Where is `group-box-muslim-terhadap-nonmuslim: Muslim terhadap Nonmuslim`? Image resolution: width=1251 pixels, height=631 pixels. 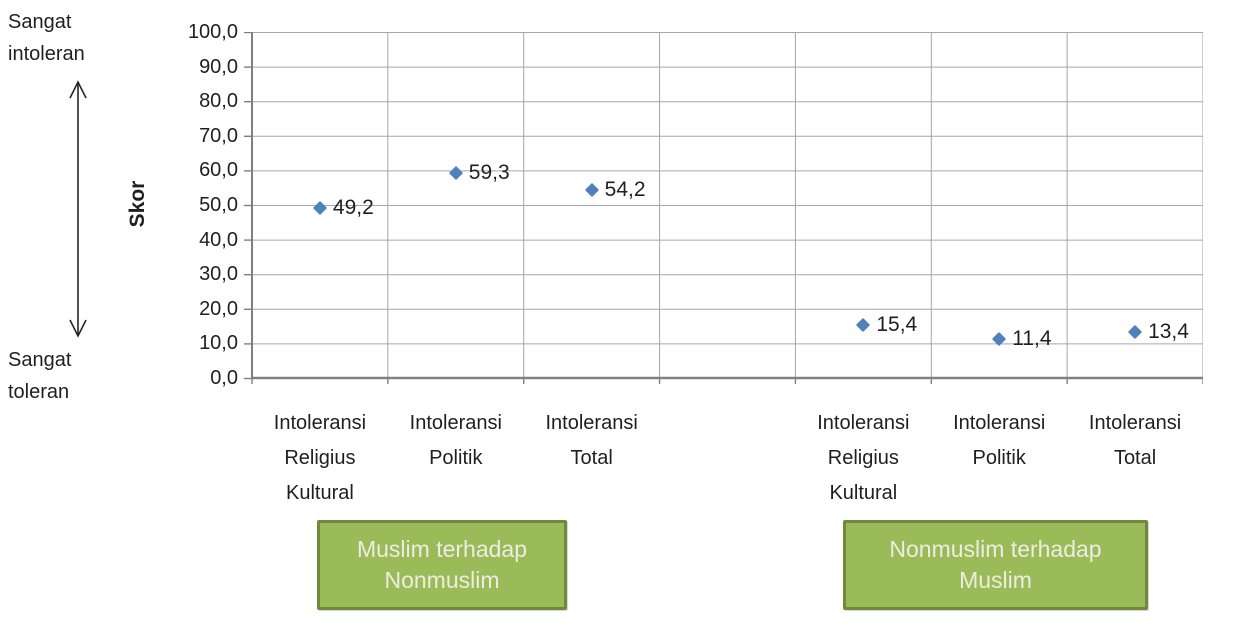
group-box-muslim-terhadap-nonmuslim: Muslim terhadap Nonmuslim is located at coordinates (442, 565).